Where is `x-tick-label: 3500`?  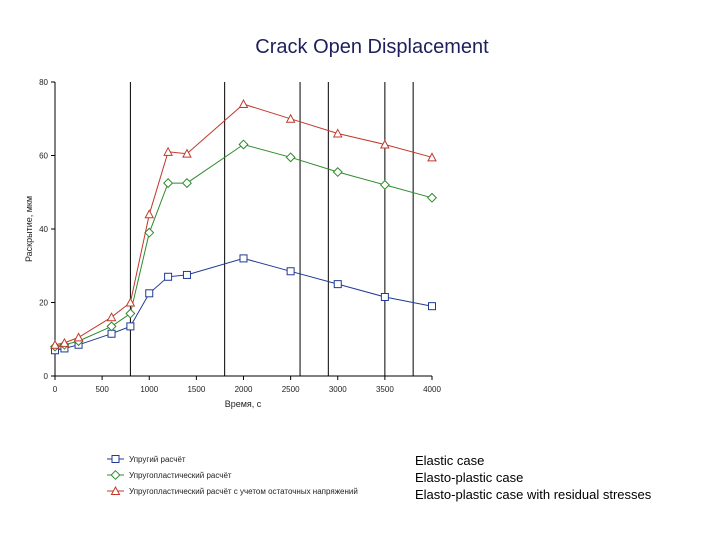
x-tick-label: 3500 is located at coordinates (385, 389).